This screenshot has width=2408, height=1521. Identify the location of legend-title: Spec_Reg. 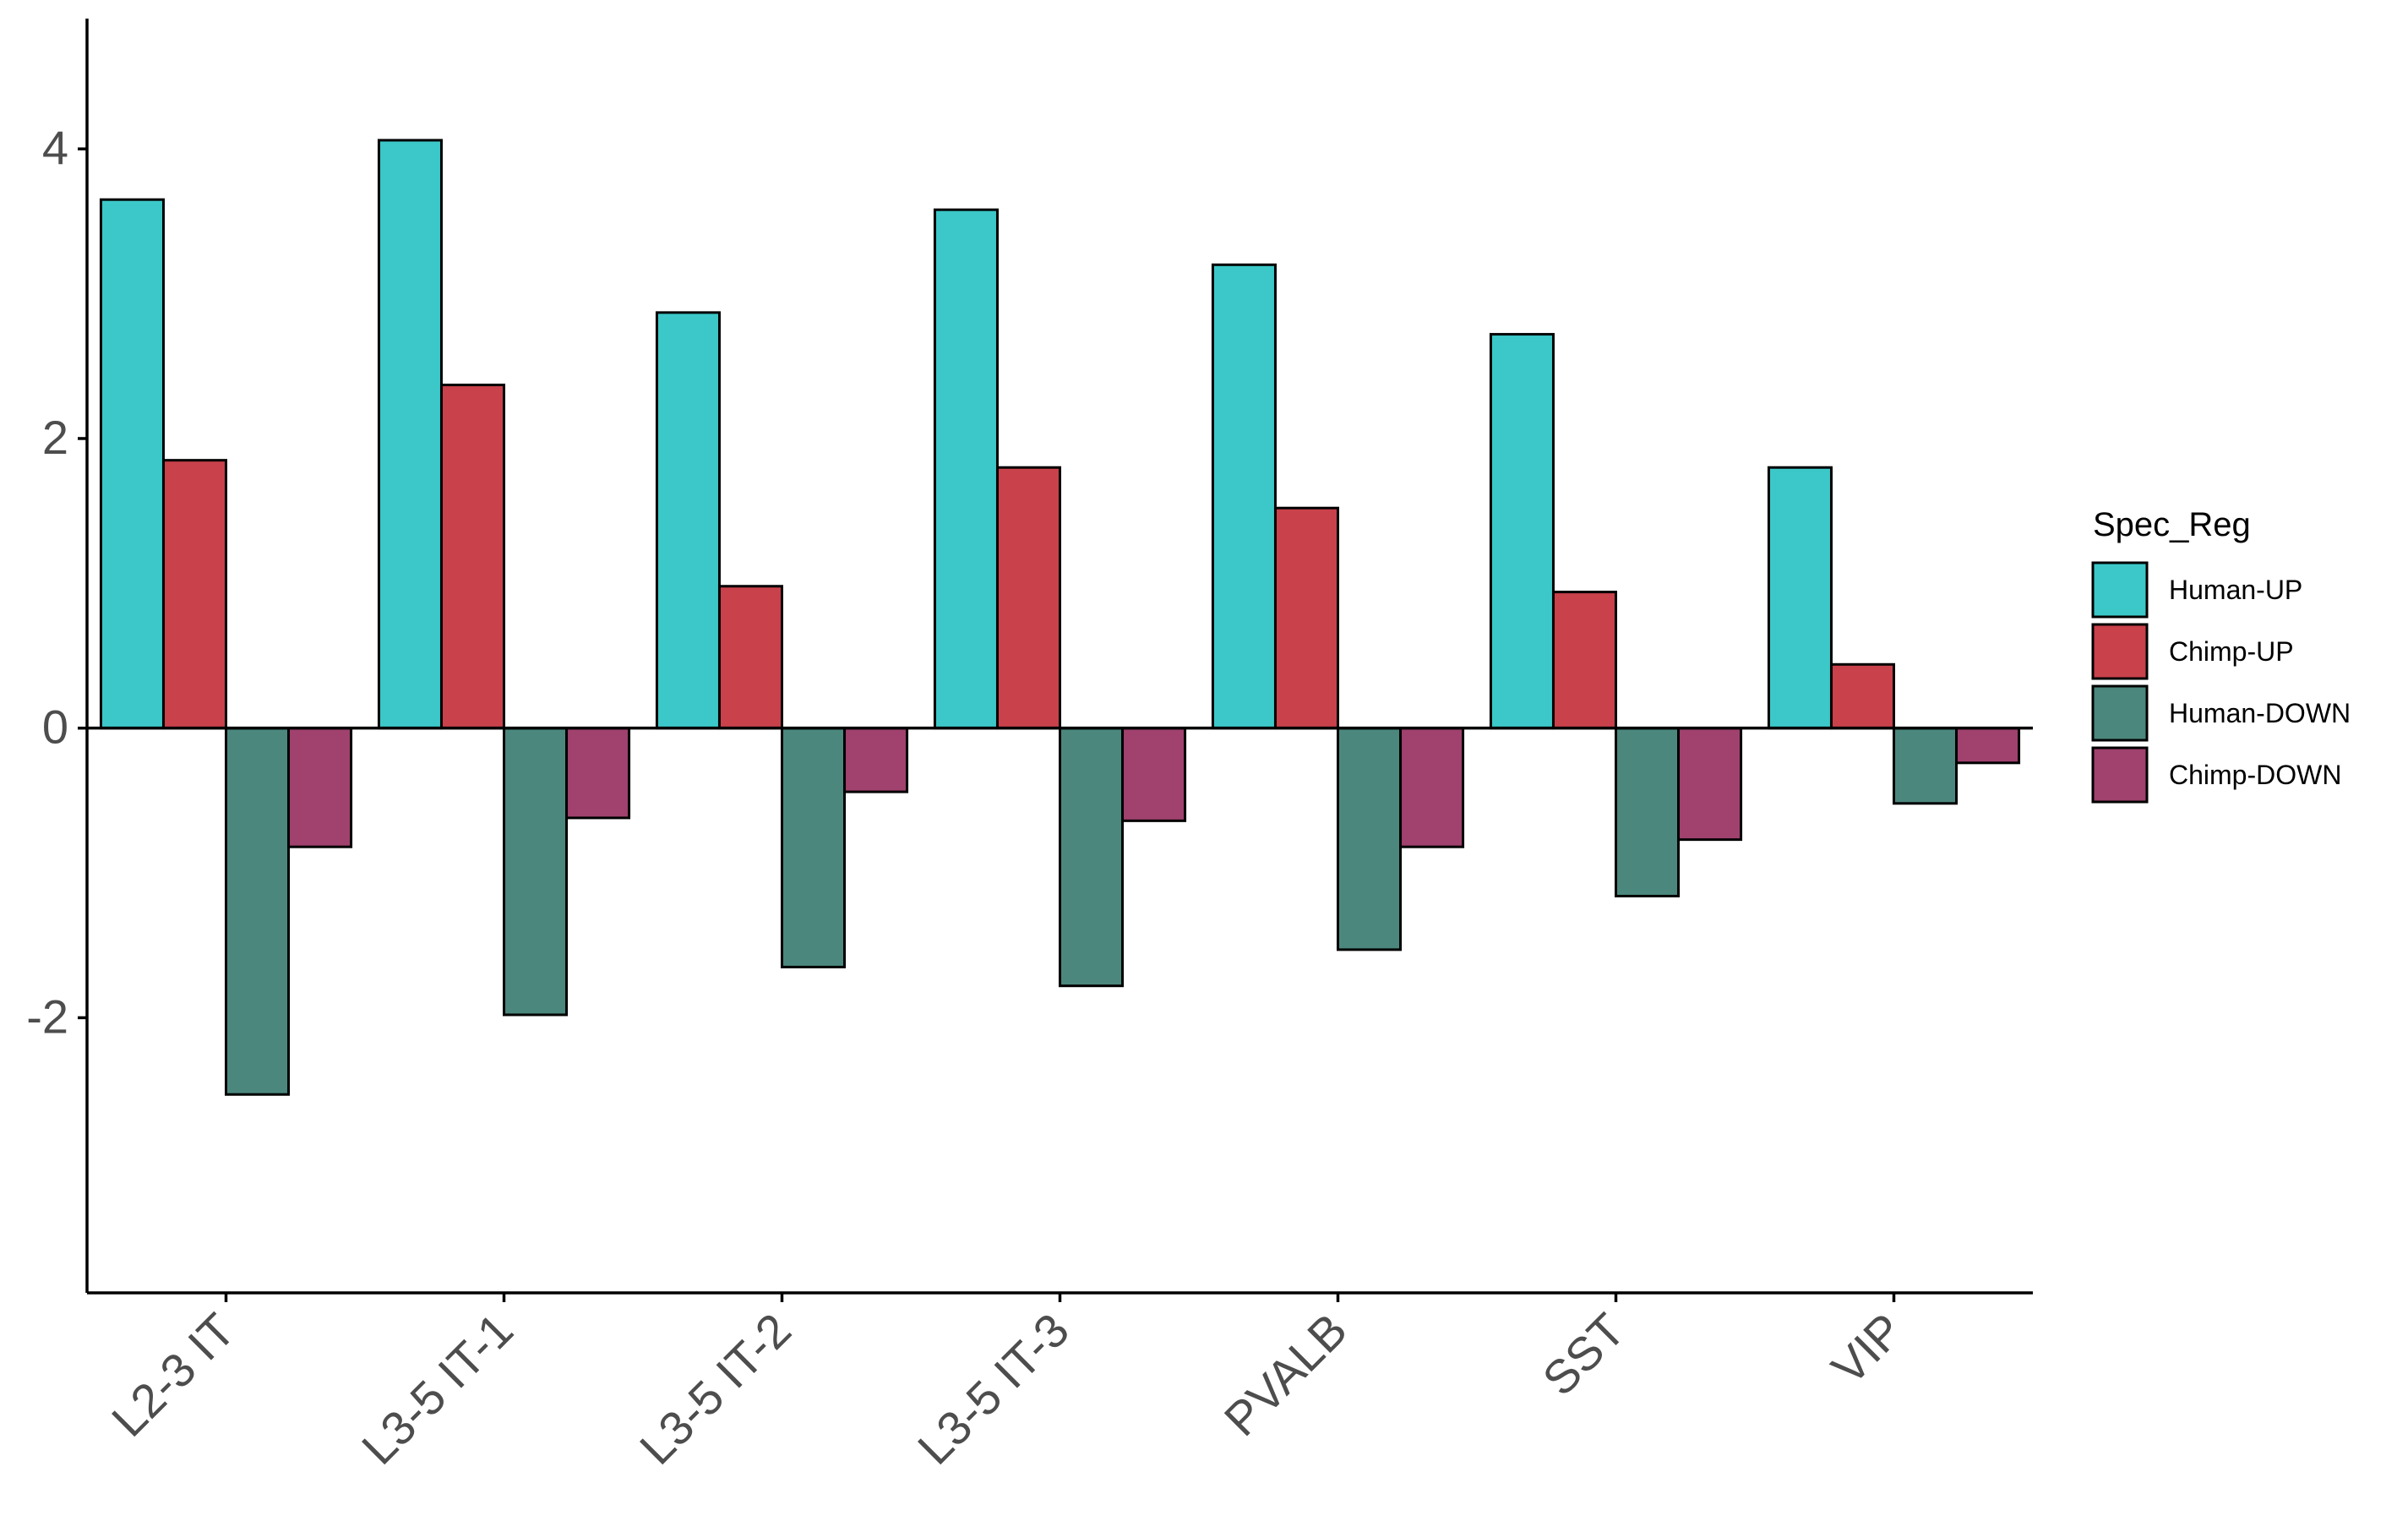
(2172, 524).